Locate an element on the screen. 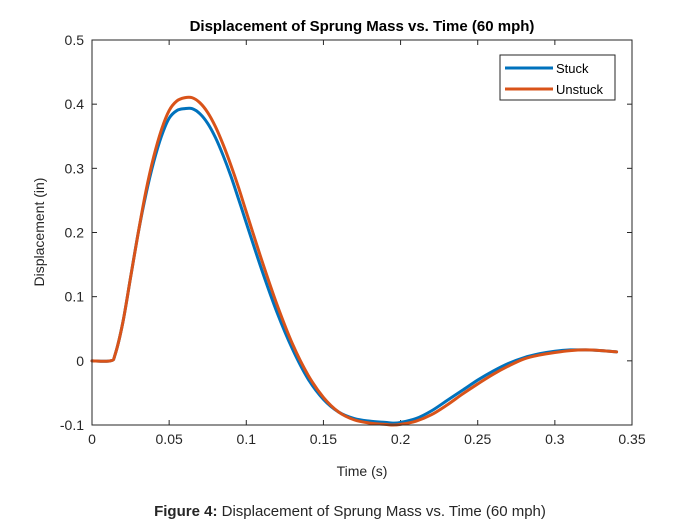 Image resolution: width=700 pixels, height=525 pixels. legend-label-stuck: Stuck is located at coordinates (572, 68).